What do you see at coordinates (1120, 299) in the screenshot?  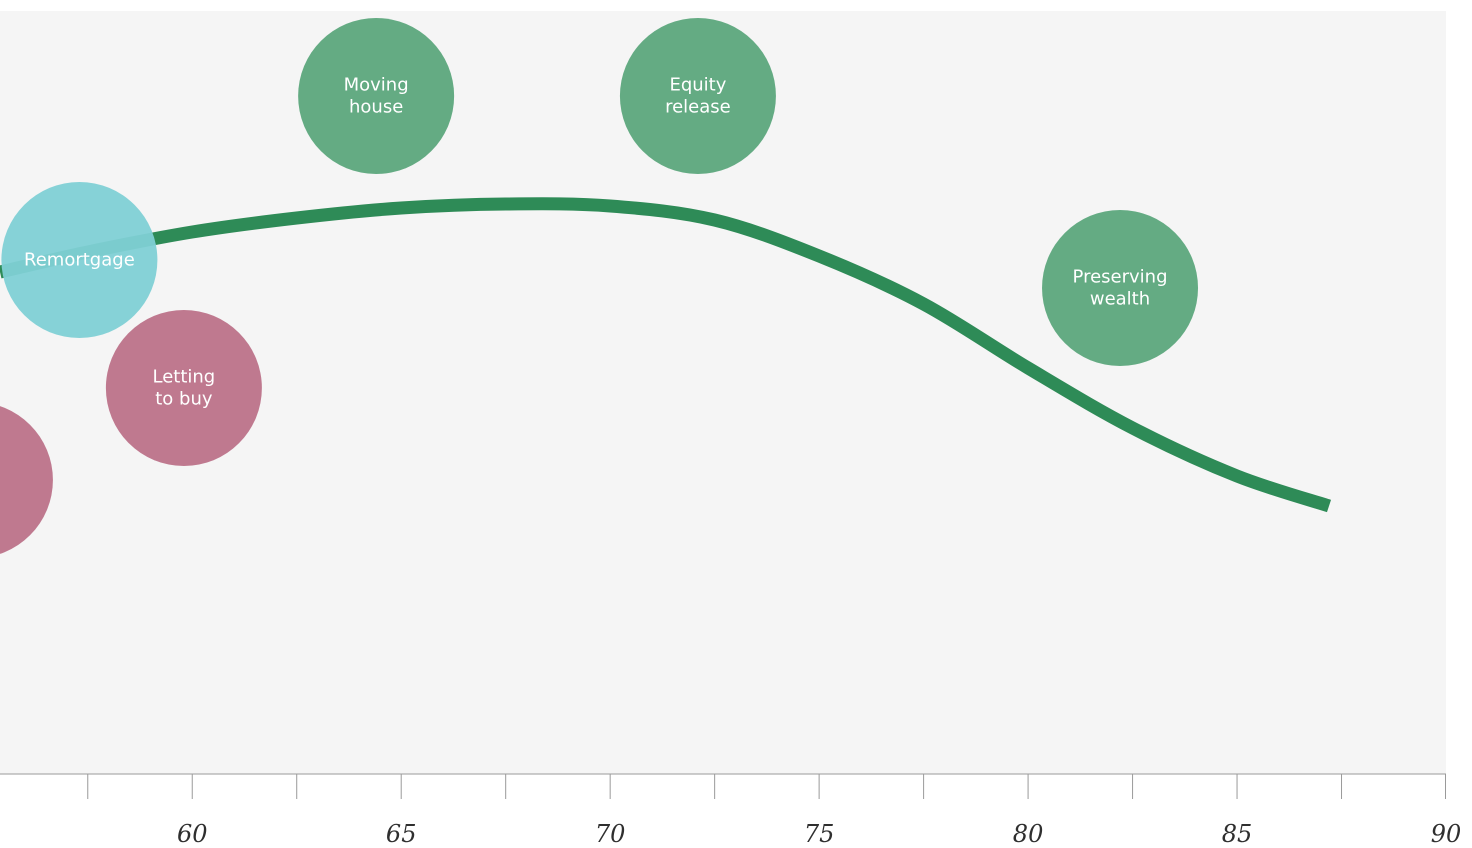 I see `bubble-label: wealth` at bounding box center [1120, 299].